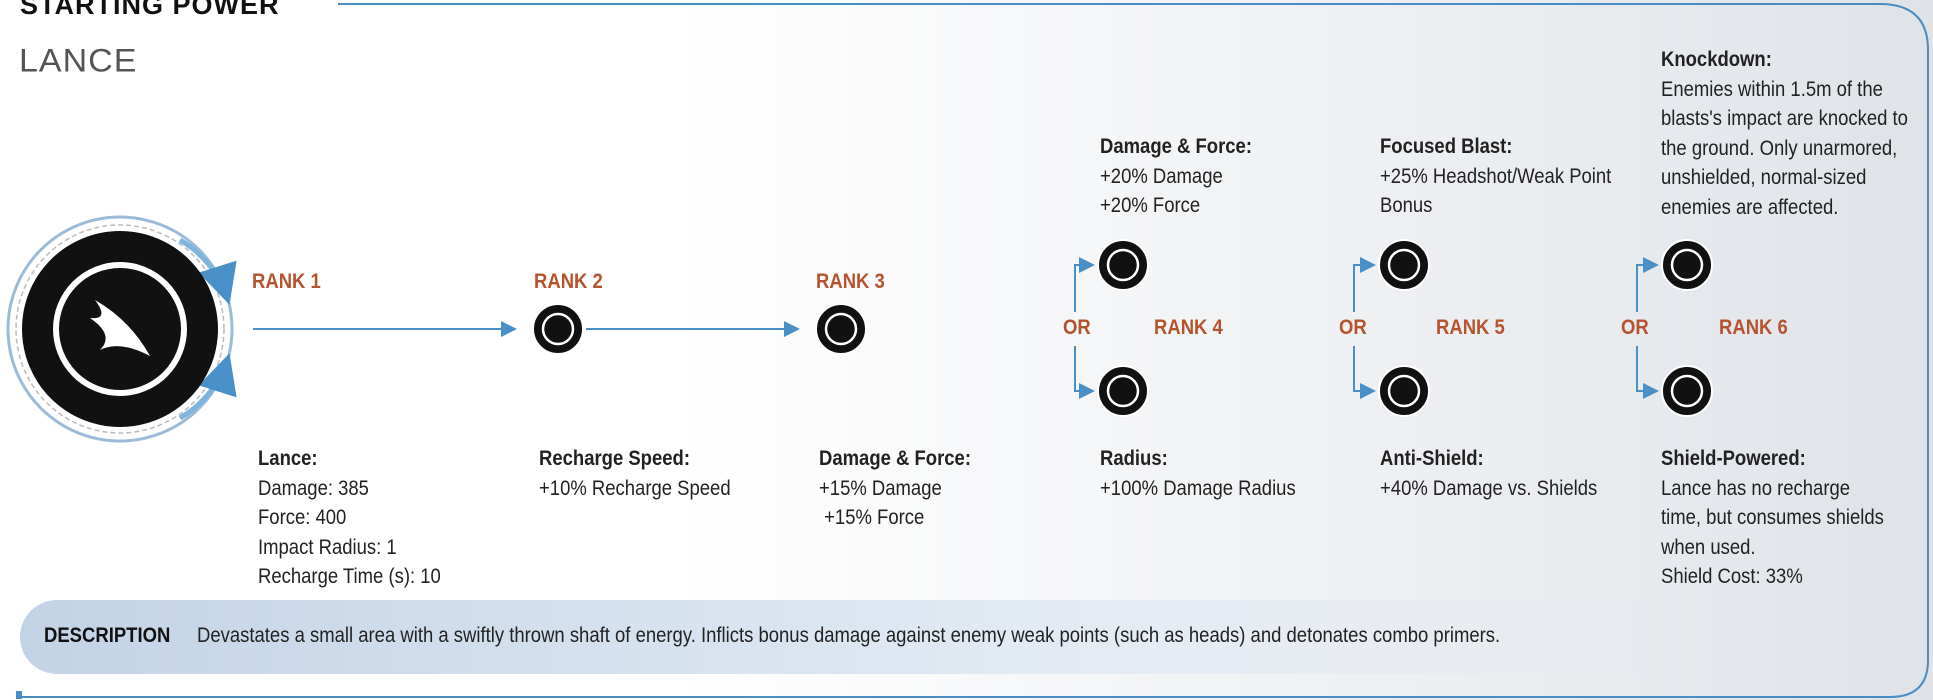 The height and width of the screenshot is (700, 1933). What do you see at coordinates (1470, 327) in the screenshot?
I see `rank-label: RANK 5` at bounding box center [1470, 327].